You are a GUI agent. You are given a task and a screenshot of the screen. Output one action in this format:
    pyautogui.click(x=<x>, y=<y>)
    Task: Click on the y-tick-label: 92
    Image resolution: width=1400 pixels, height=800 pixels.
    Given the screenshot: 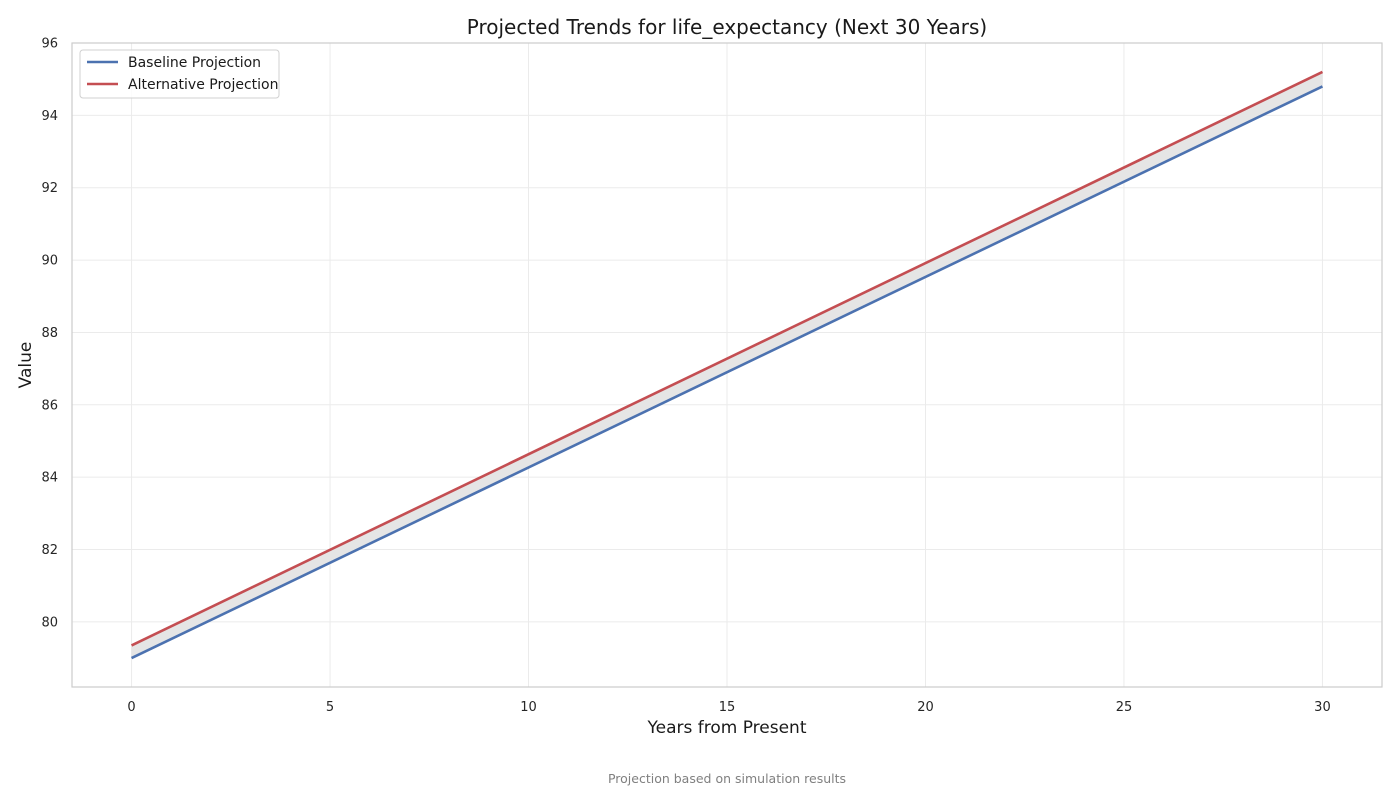 What is the action you would take?
    pyautogui.click(x=49, y=188)
    